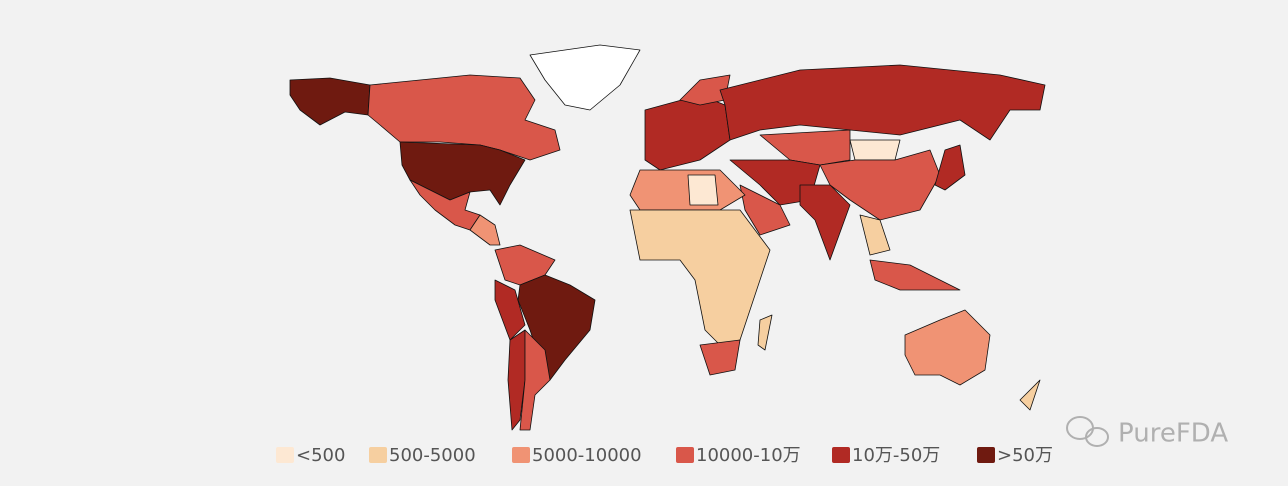 The height and width of the screenshot is (486, 1288). Describe the element at coordinates (556, 327) in the screenshot. I see `brazil` at that location.